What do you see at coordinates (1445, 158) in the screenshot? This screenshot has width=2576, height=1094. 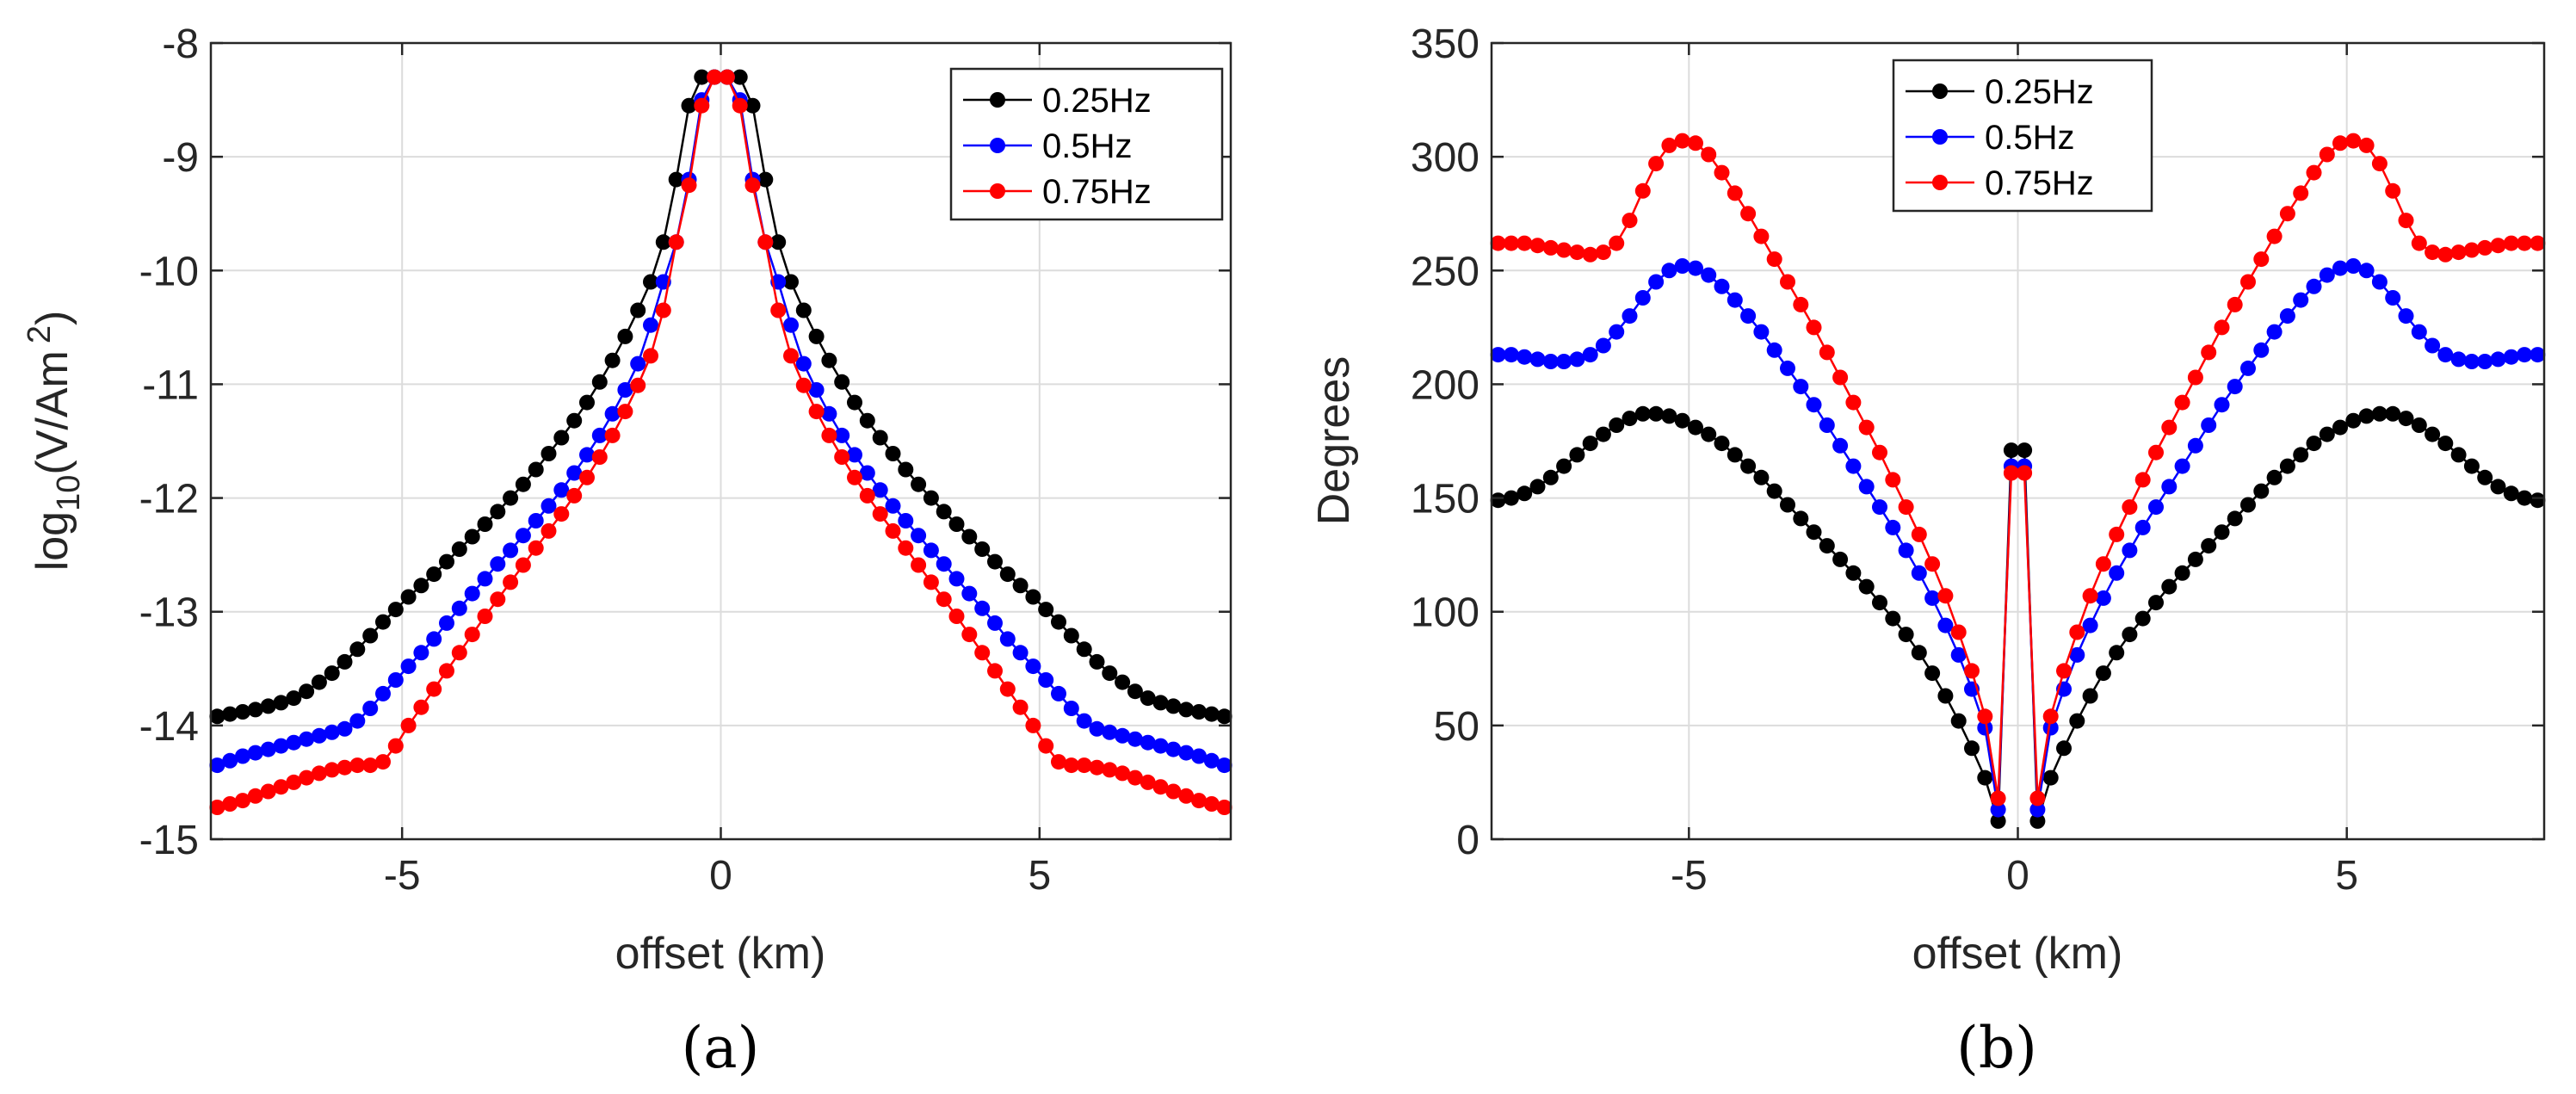 I see `chart-b-y-tick-label: 300` at bounding box center [1445, 158].